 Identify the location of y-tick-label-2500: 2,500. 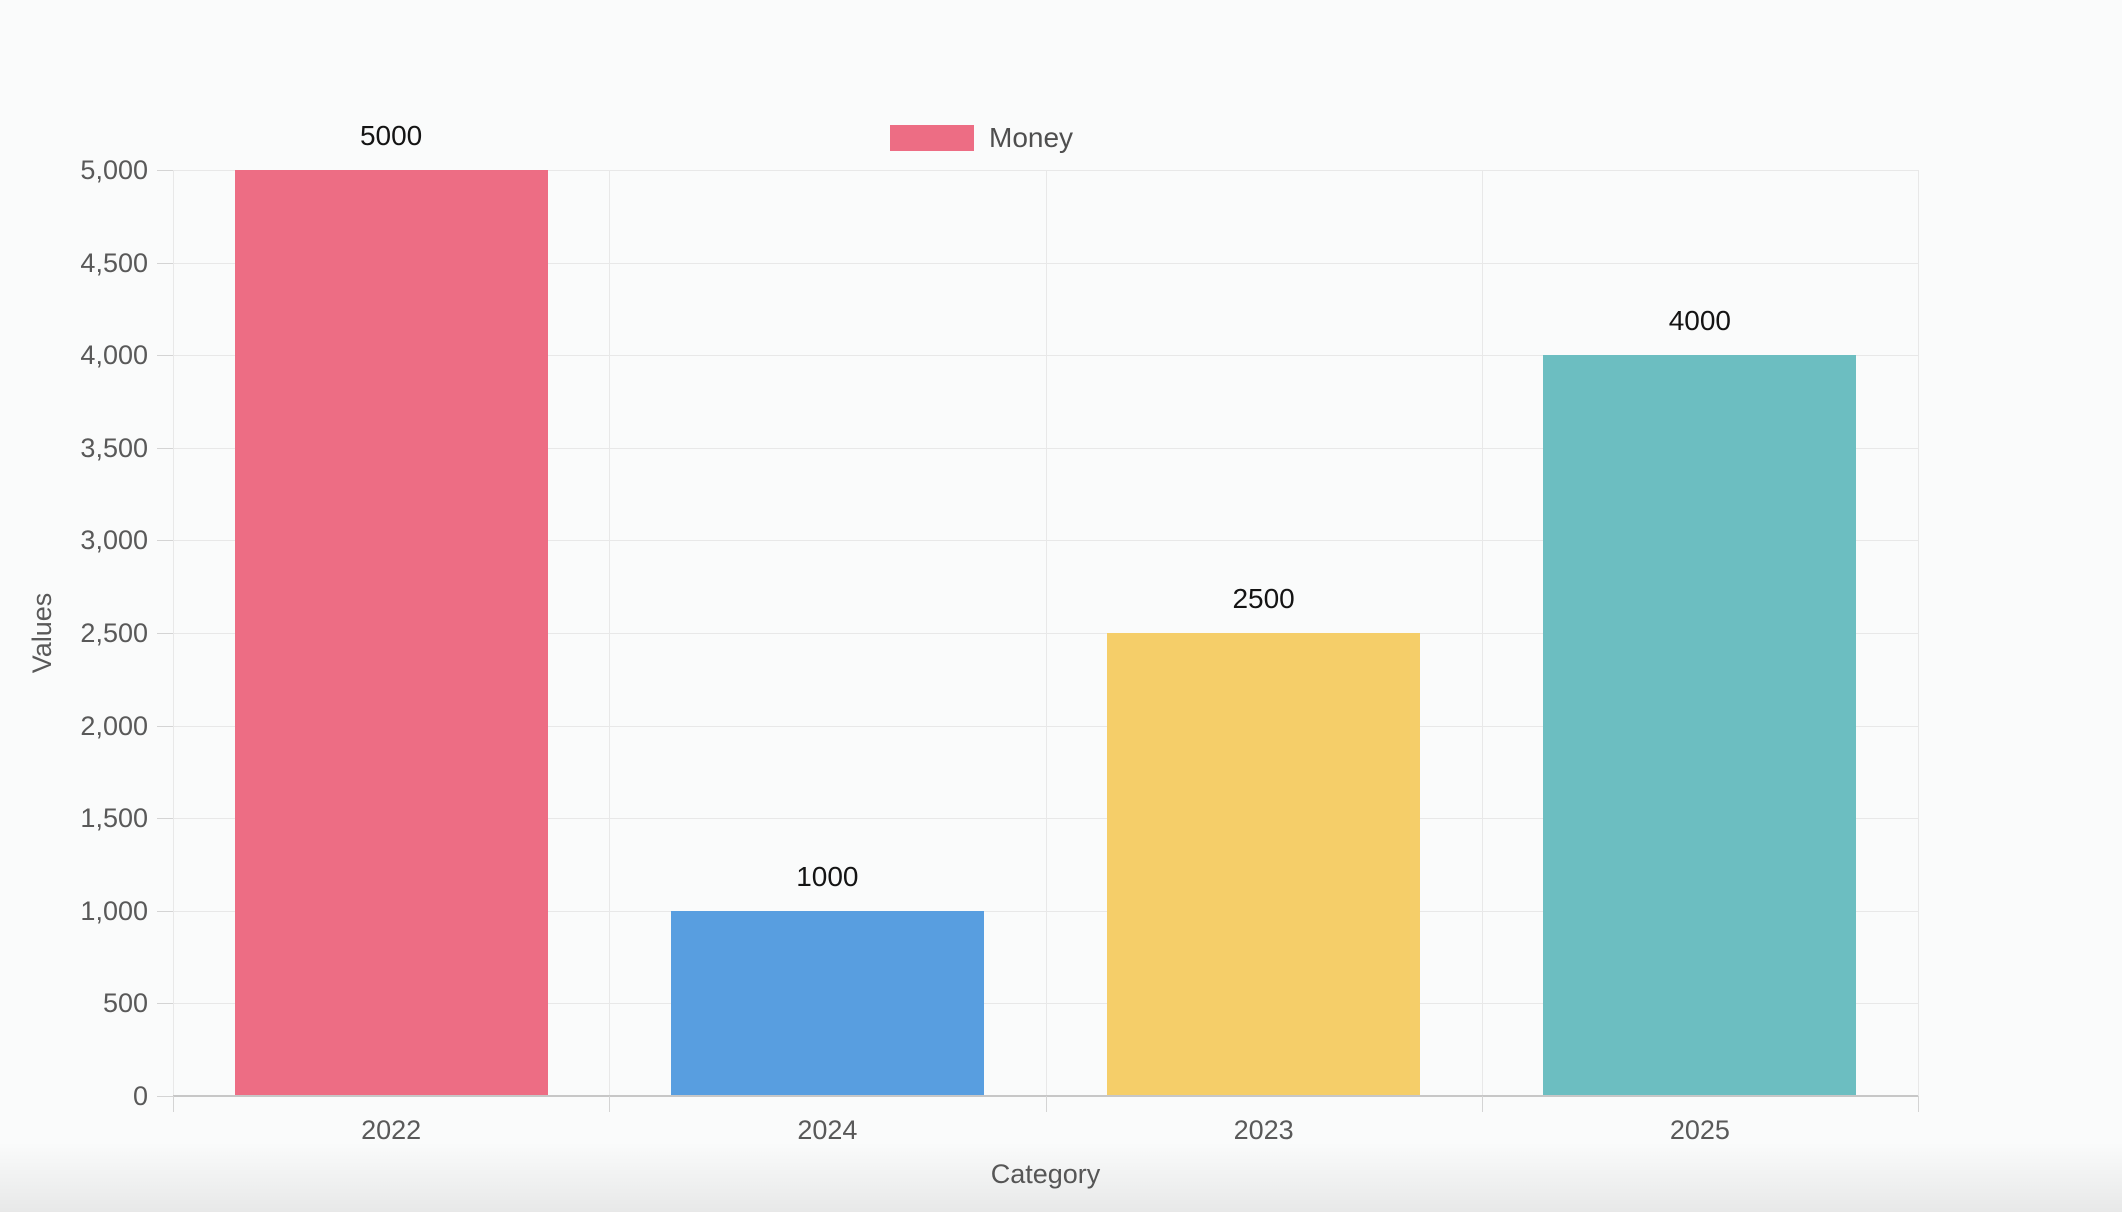
(114, 633).